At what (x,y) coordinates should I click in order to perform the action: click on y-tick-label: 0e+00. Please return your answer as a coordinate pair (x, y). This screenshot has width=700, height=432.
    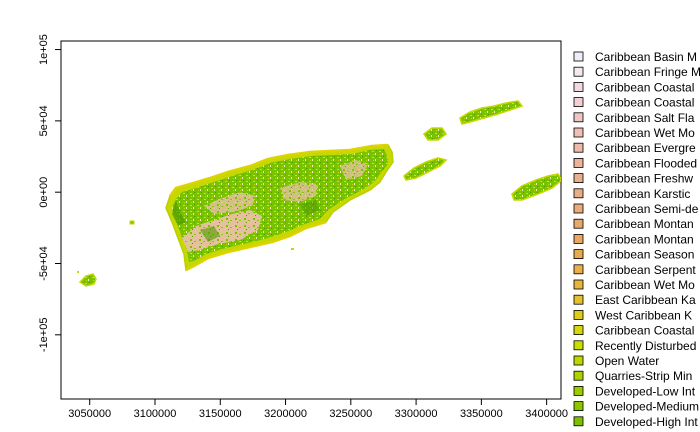
    Looking at the image, I should click on (44, 192).